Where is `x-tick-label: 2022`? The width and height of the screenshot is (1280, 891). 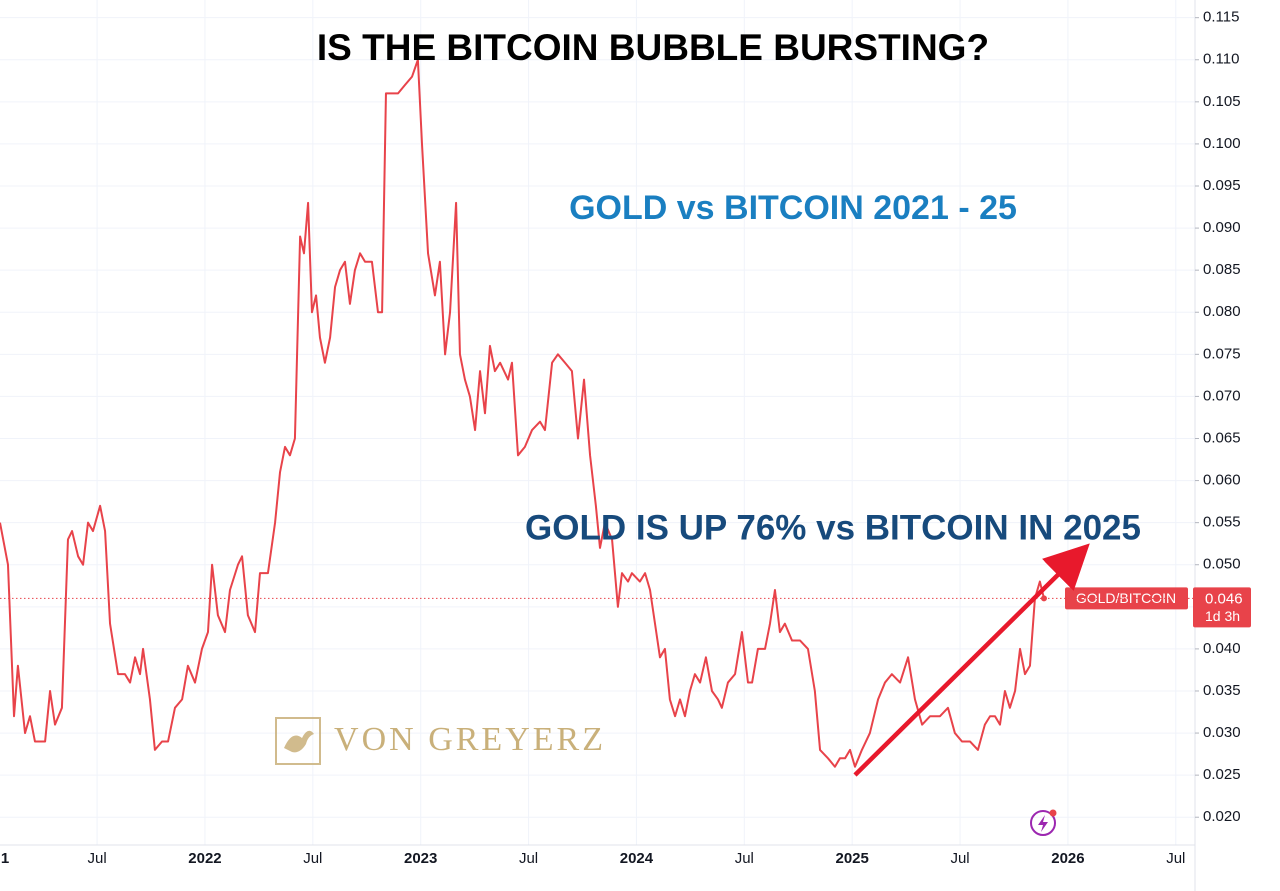
x-tick-label: 2022 is located at coordinates (204, 858).